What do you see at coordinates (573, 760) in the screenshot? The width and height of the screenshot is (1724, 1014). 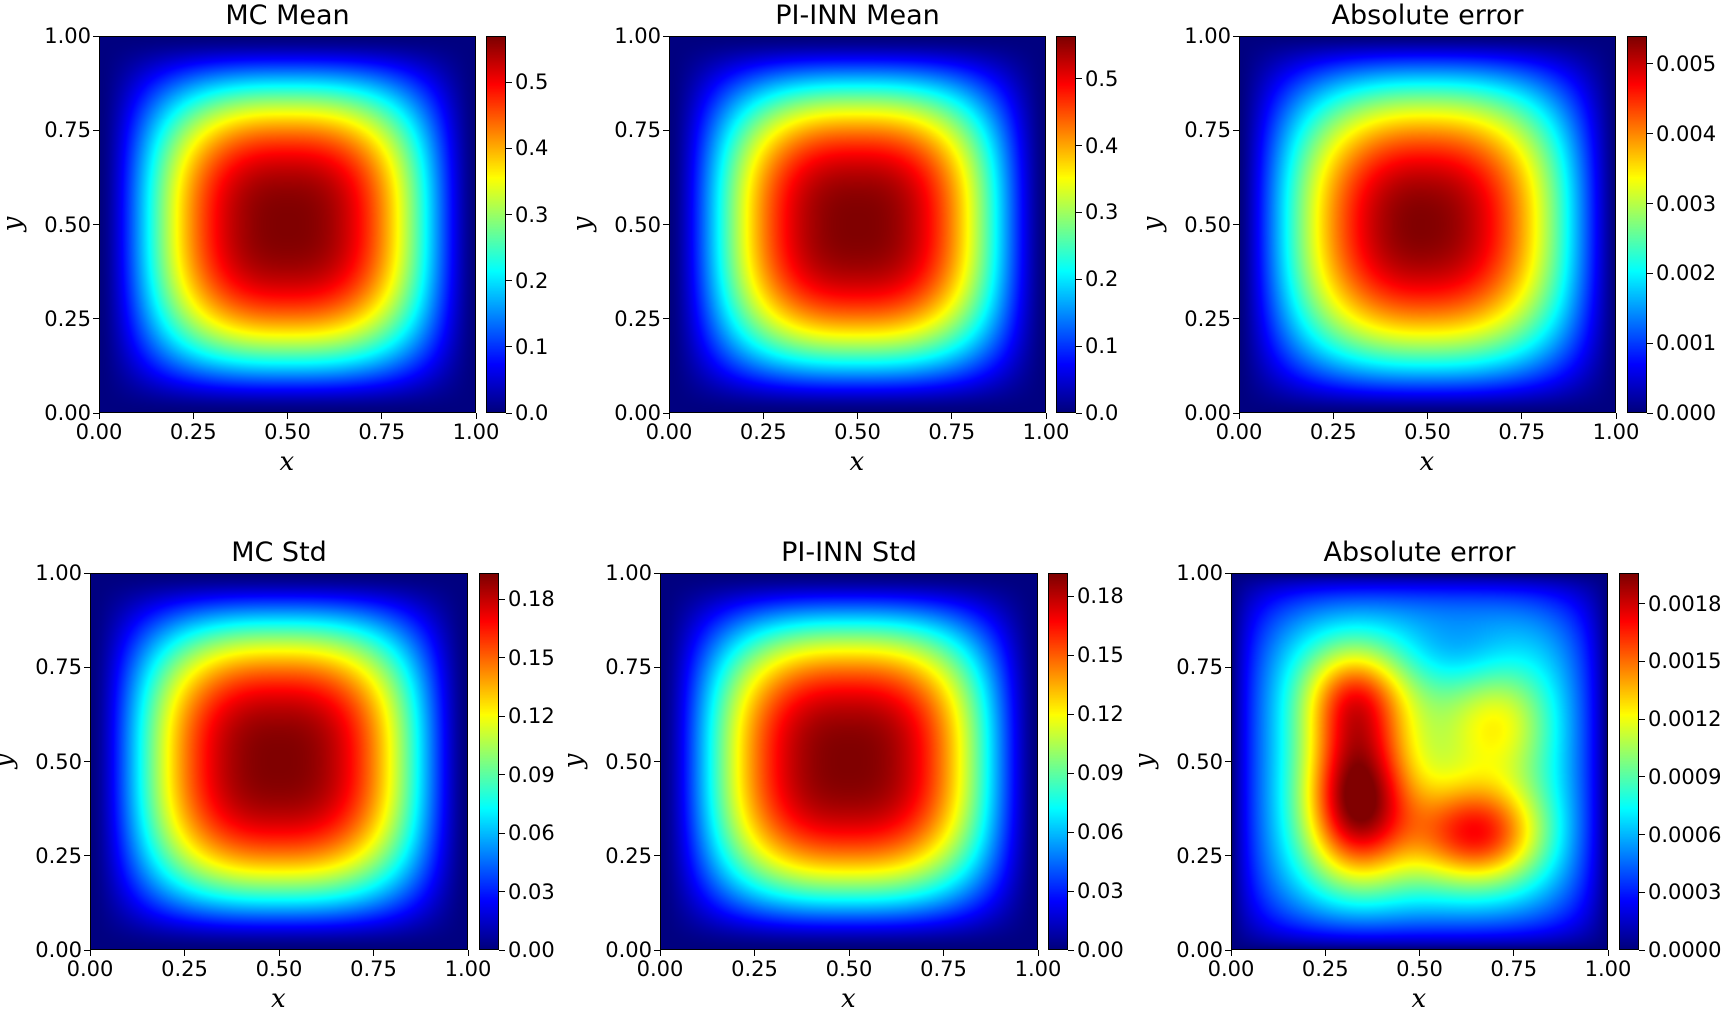 I see `y-axis-label: y` at bounding box center [573, 760].